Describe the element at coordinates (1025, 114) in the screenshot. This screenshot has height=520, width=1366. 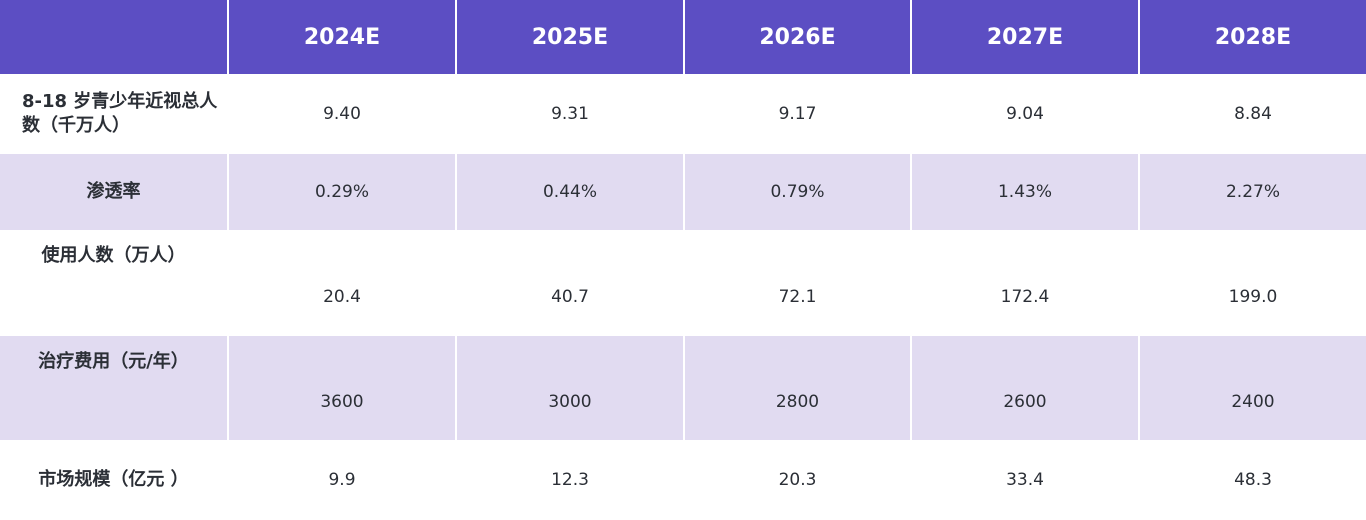
I see `table-cell: 9.04` at that location.